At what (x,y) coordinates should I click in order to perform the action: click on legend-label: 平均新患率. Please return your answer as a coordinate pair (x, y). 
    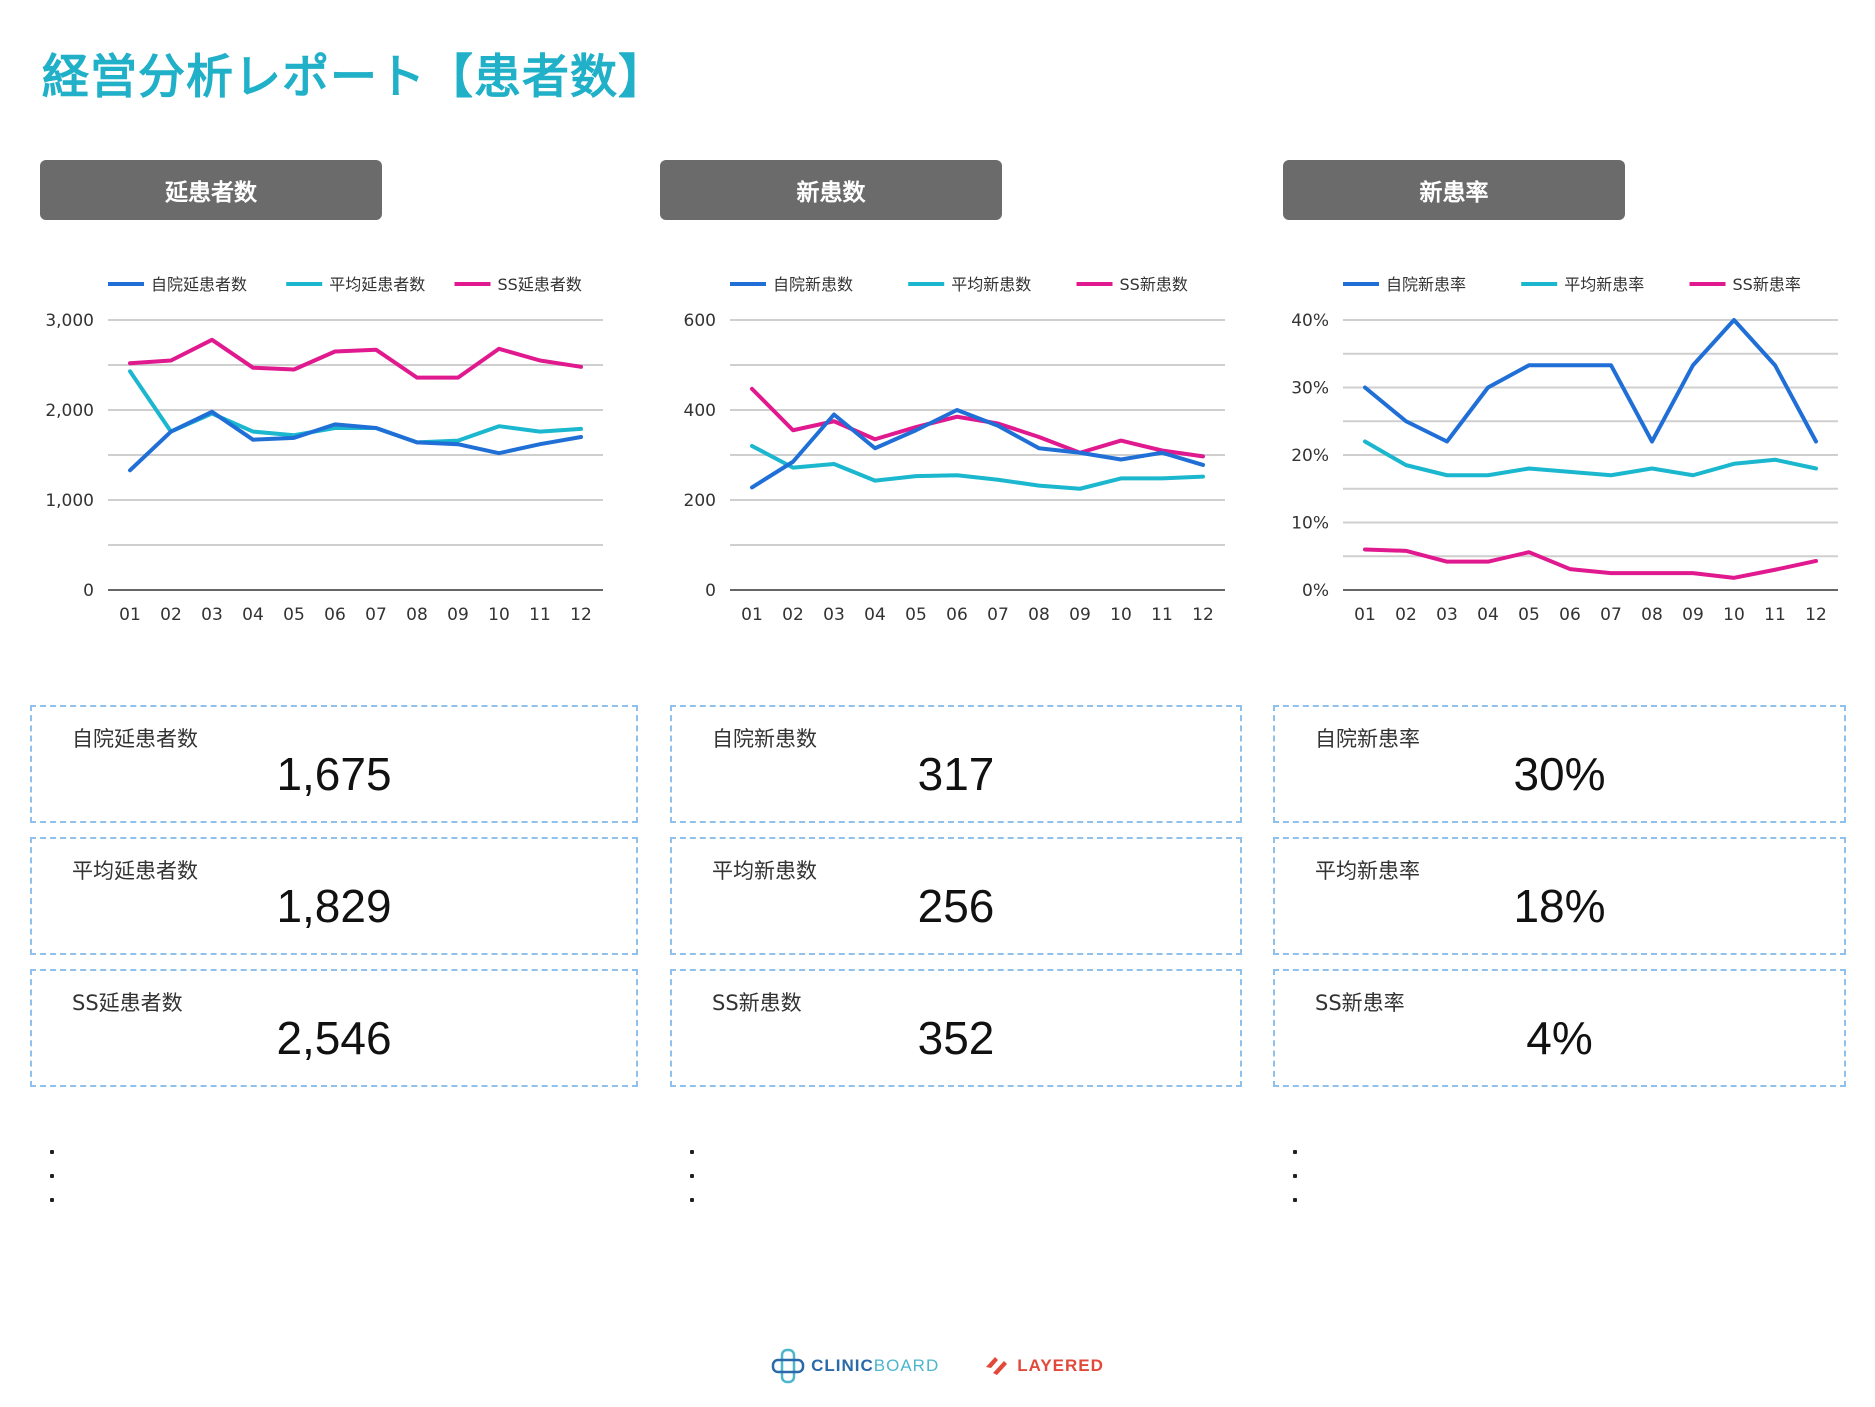
    Looking at the image, I should click on (1604, 284).